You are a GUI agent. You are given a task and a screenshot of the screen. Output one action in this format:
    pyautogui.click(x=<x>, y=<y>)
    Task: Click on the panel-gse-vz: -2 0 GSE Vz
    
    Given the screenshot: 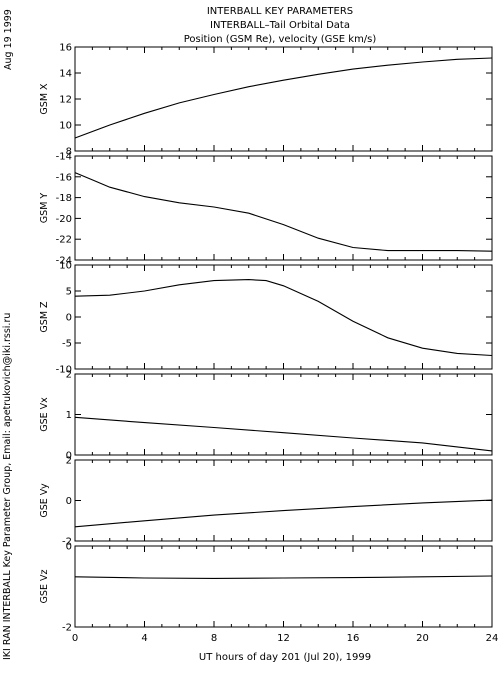 What is the action you would take?
    pyautogui.click(x=266, y=588)
    